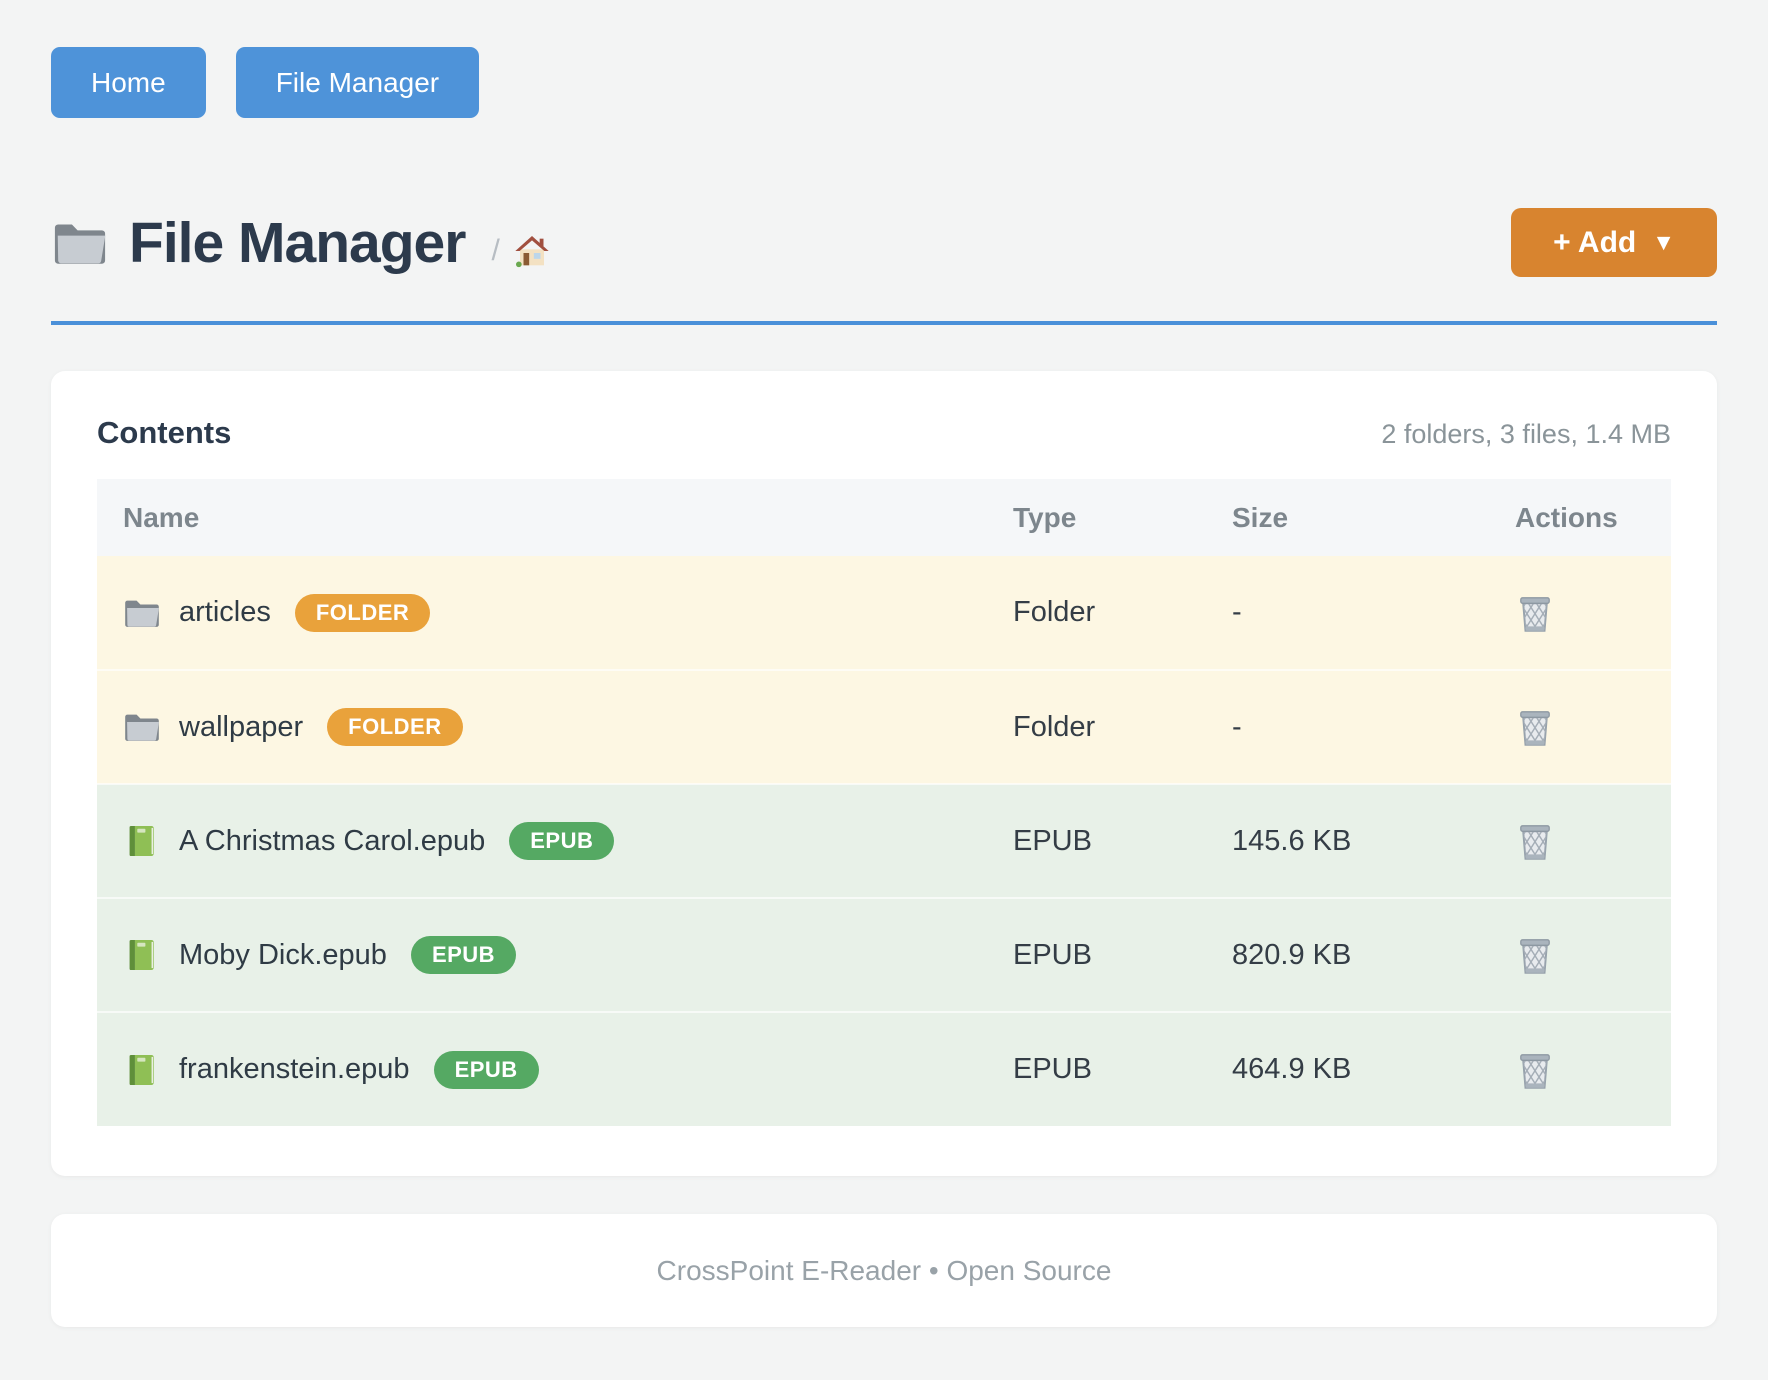  Describe the element at coordinates (357, 82) in the screenshot. I see `nav-file-manager-button: File Manager` at that location.